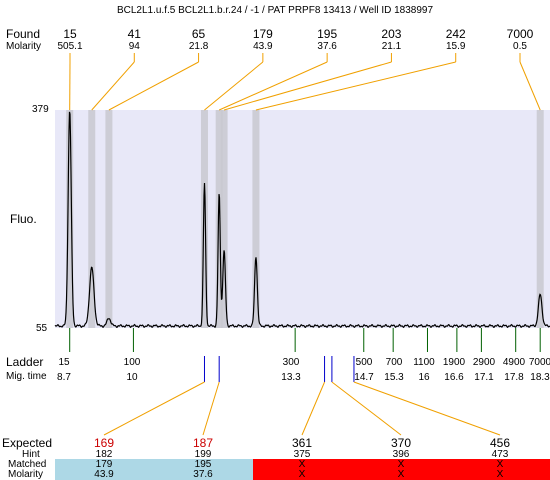  Describe the element at coordinates (42, 328) in the screenshot. I see `y-min-label: 55` at that location.